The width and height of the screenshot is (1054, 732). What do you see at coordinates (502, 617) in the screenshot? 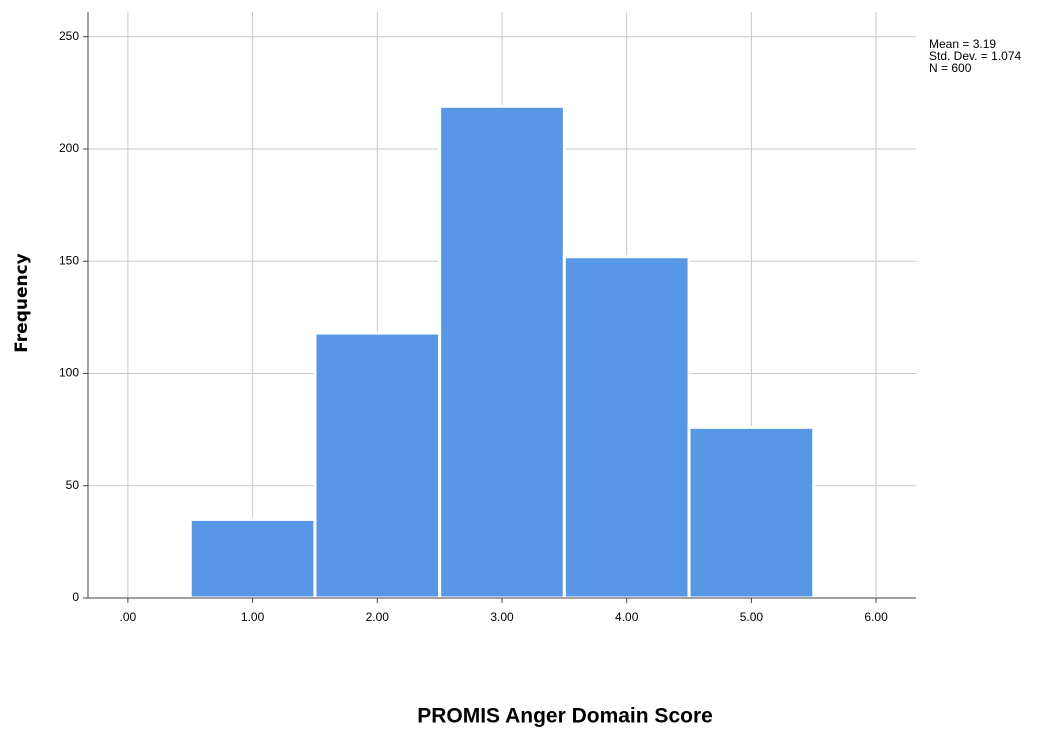
I see `x-tick-label: 3.00` at bounding box center [502, 617].